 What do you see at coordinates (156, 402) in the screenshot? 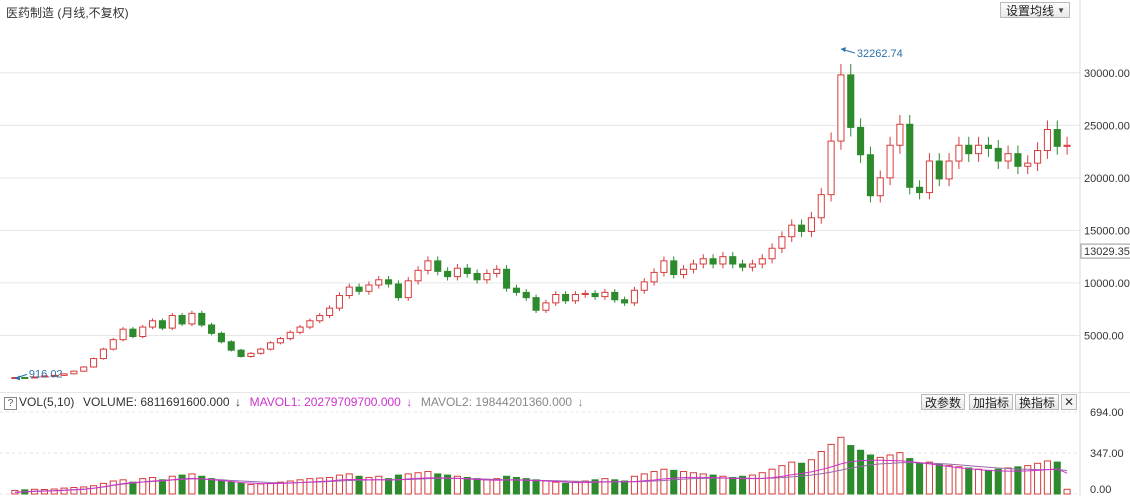
I see `volume-value: VOLUME: 6811691600.000` at bounding box center [156, 402].